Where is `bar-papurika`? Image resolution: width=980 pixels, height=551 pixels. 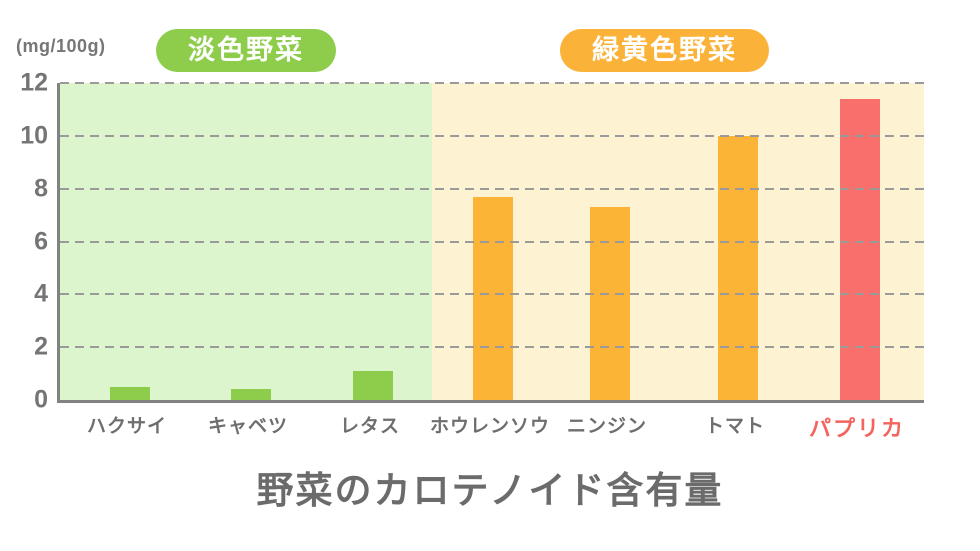 bar-papurika is located at coordinates (860, 249).